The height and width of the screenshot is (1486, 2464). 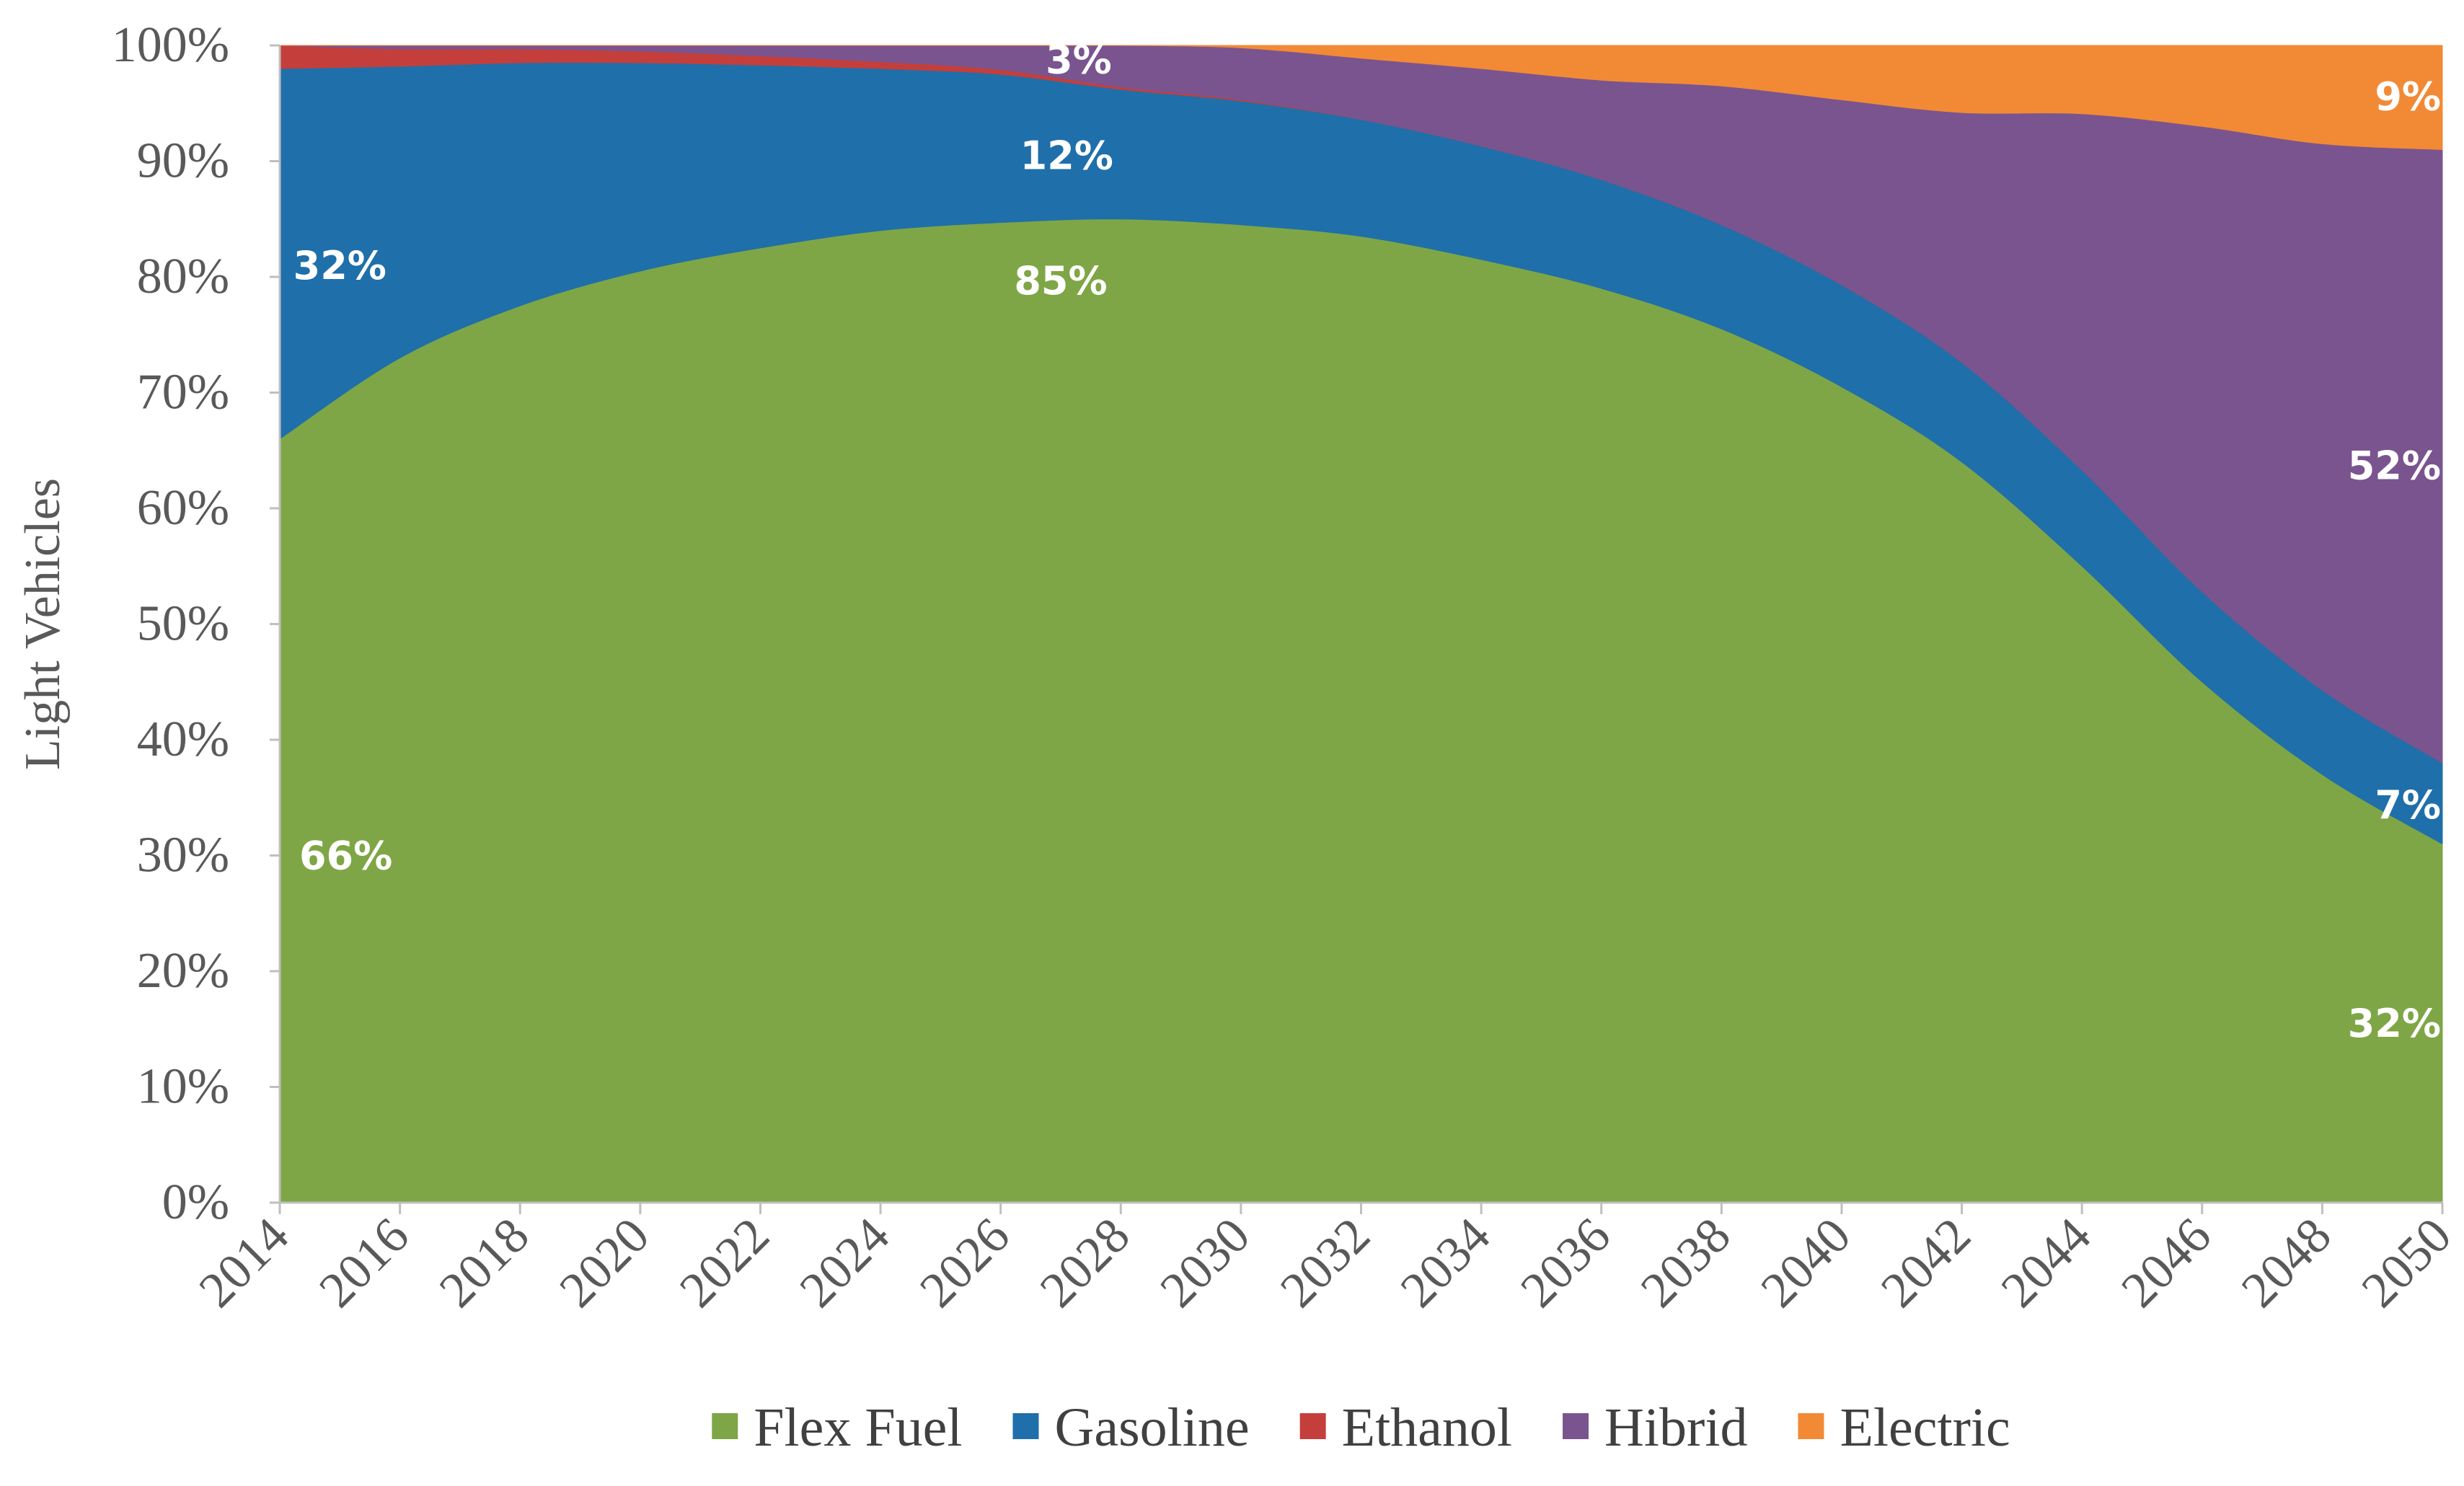 I want to click on data-label-gasoline: 12%, so click(x=1066, y=155).